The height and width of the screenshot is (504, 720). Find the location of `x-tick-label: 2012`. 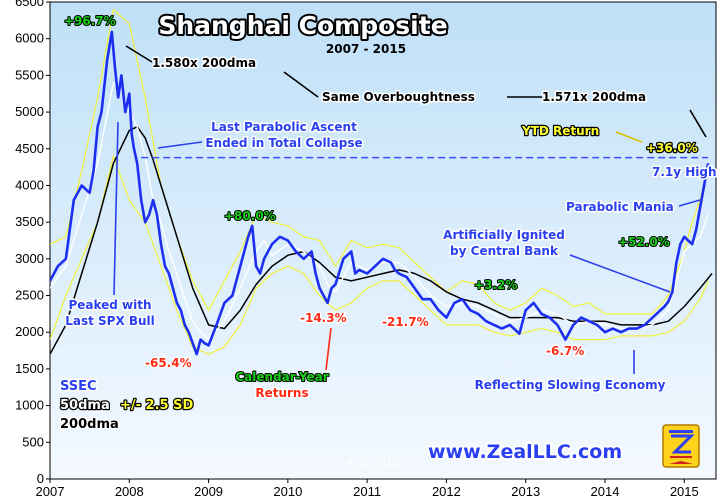

x-tick-label: 2012 is located at coordinates (446, 491).